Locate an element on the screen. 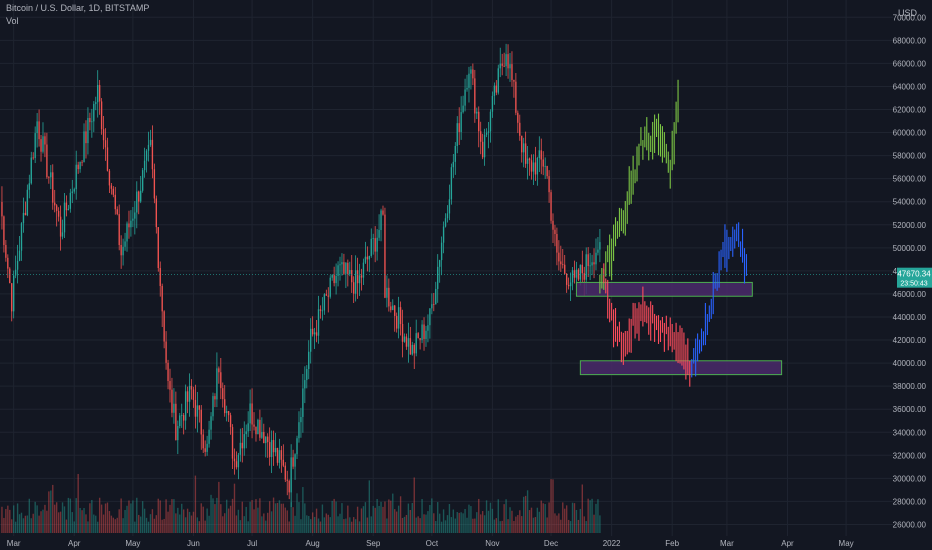 The width and height of the screenshot is (932, 550). volume-bars is located at coordinates (301, 503).